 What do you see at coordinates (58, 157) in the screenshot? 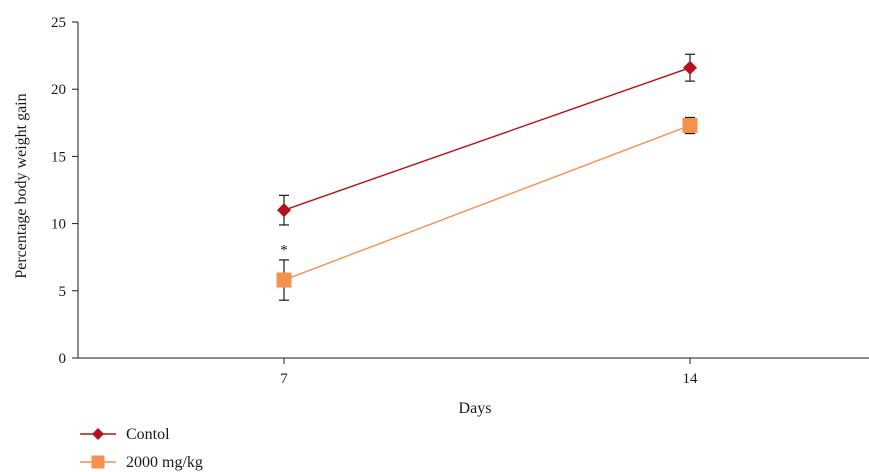
I see `y-tick-label: 15` at bounding box center [58, 157].